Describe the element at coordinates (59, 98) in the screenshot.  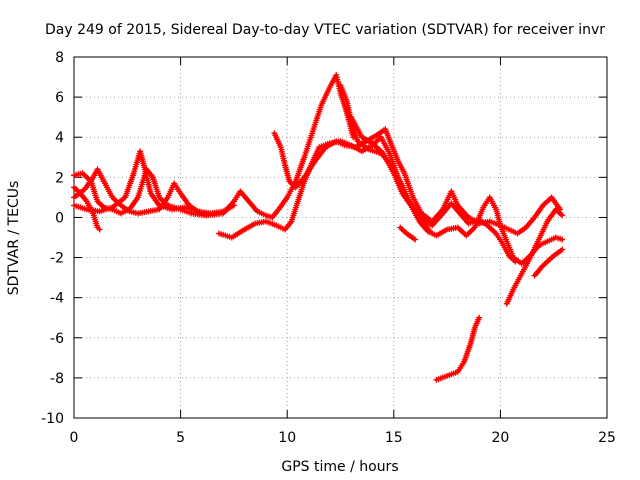
I see `y-tick-label: 6` at that location.